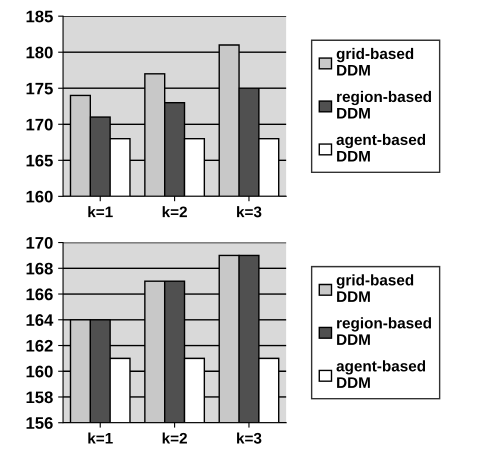 Image resolution: width=485 pixels, height=462 pixels. What do you see at coordinates (40, 320) in the screenshot?
I see `y-tick-label: 164` at bounding box center [40, 320].